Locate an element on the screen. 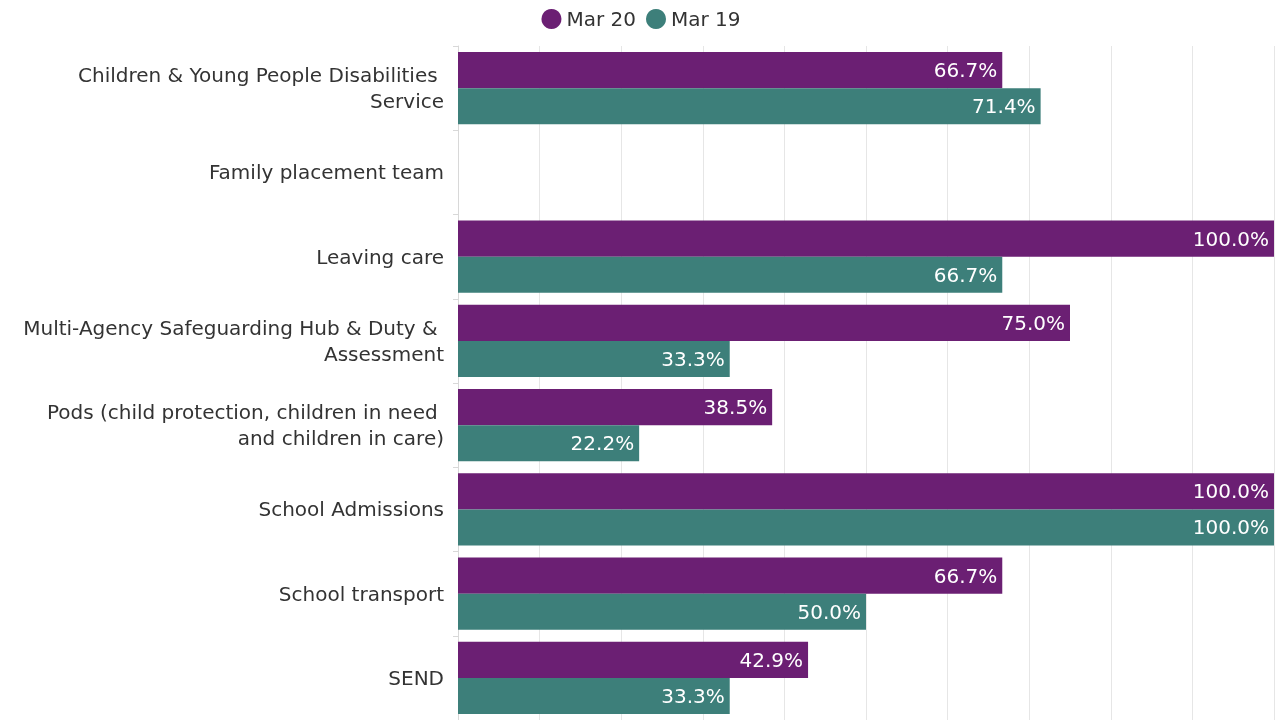  legend-label: Mar 19 is located at coordinates (706, 19).